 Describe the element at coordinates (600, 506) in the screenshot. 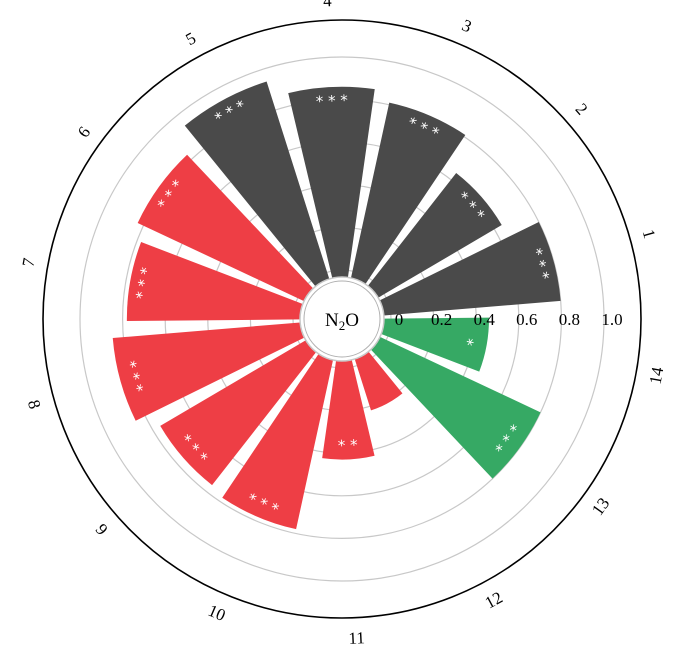

I see `category-label-13: 13` at that location.